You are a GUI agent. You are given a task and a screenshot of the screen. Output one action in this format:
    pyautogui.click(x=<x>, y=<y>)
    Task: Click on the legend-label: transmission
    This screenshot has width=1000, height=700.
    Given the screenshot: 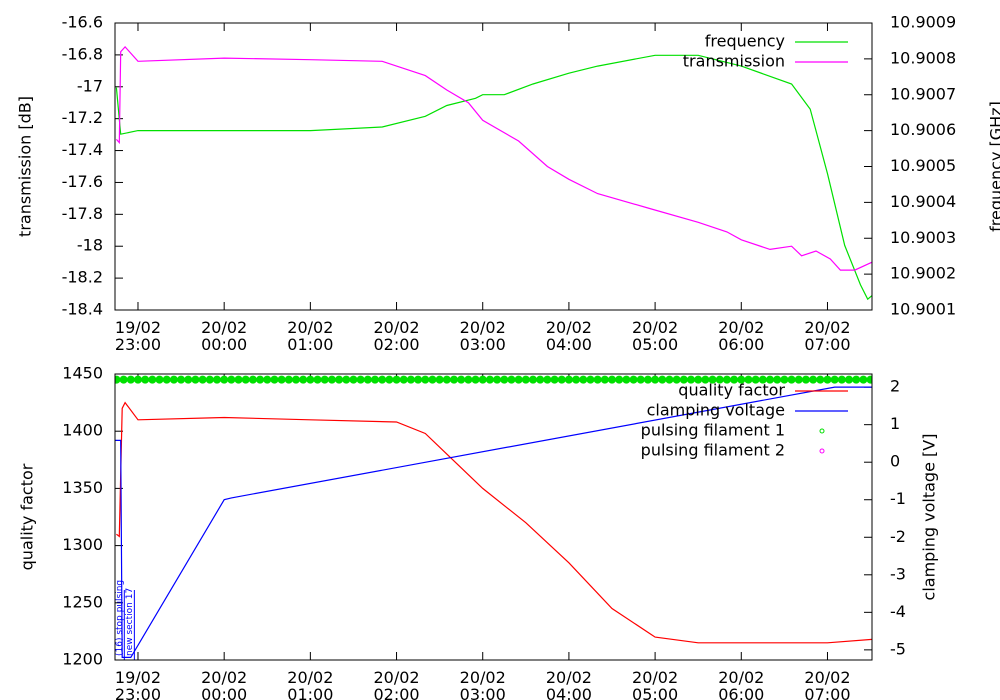 What is the action you would take?
    pyautogui.click(x=734, y=61)
    